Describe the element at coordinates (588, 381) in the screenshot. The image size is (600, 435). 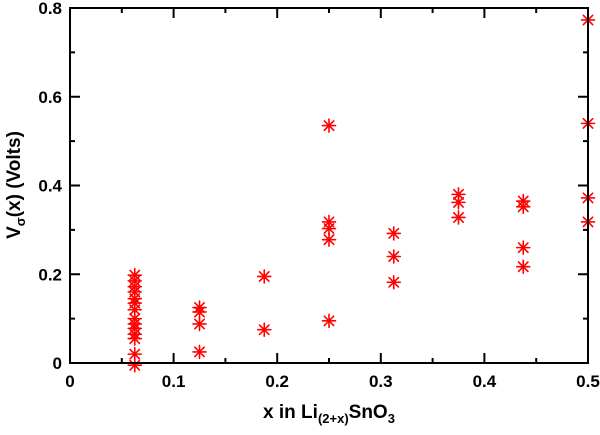
I see `x-tick-label: 0.5` at that location.